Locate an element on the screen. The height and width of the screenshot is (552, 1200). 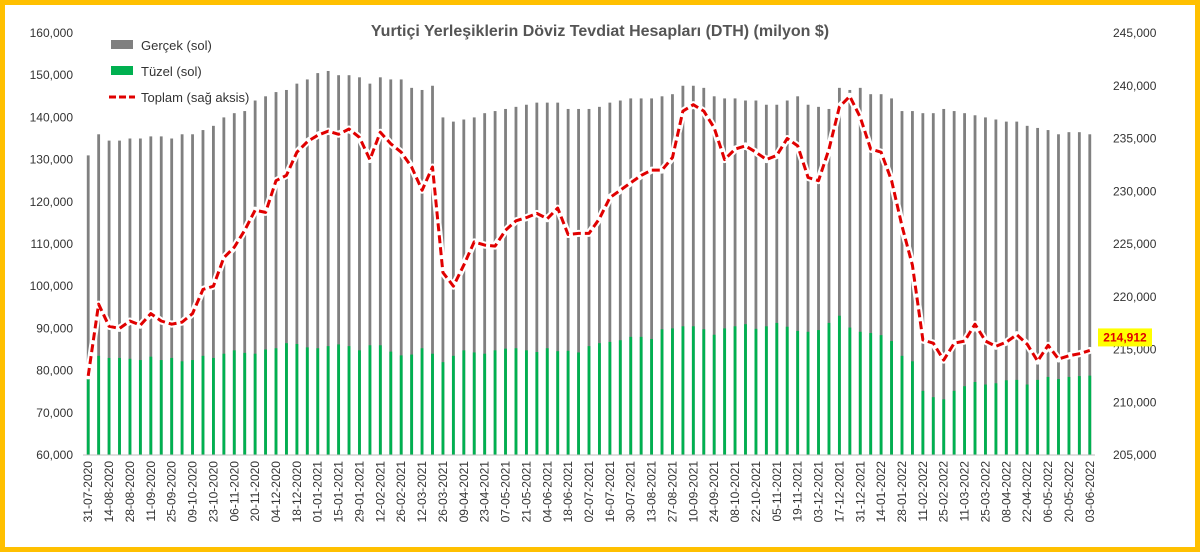
x-tick-label: 18-12-2020 is located at coordinates (297, 492).